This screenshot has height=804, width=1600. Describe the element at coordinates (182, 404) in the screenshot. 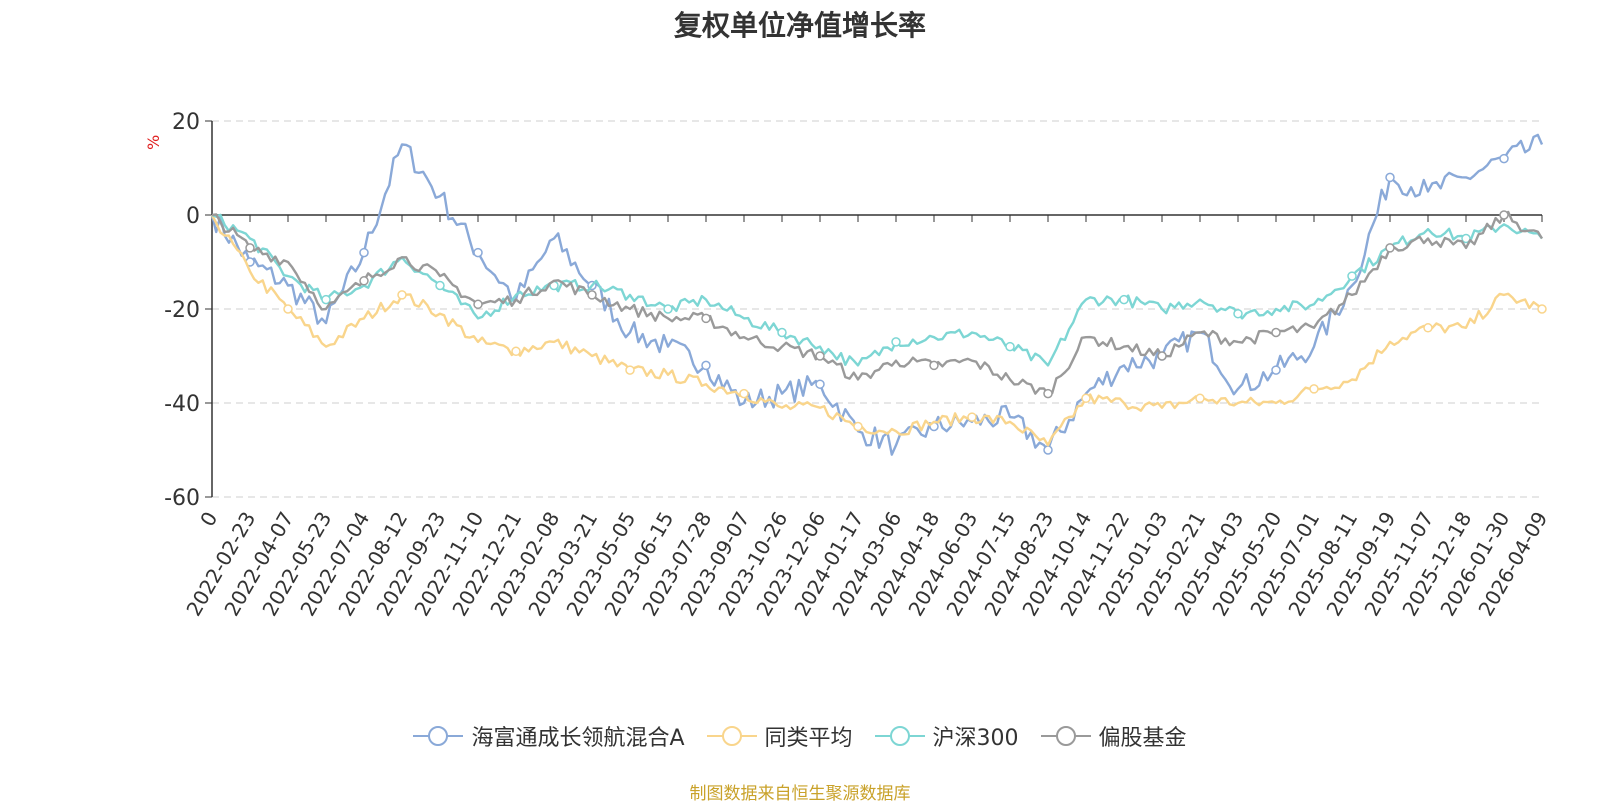

I see `y-tick-label: -40` at that location.